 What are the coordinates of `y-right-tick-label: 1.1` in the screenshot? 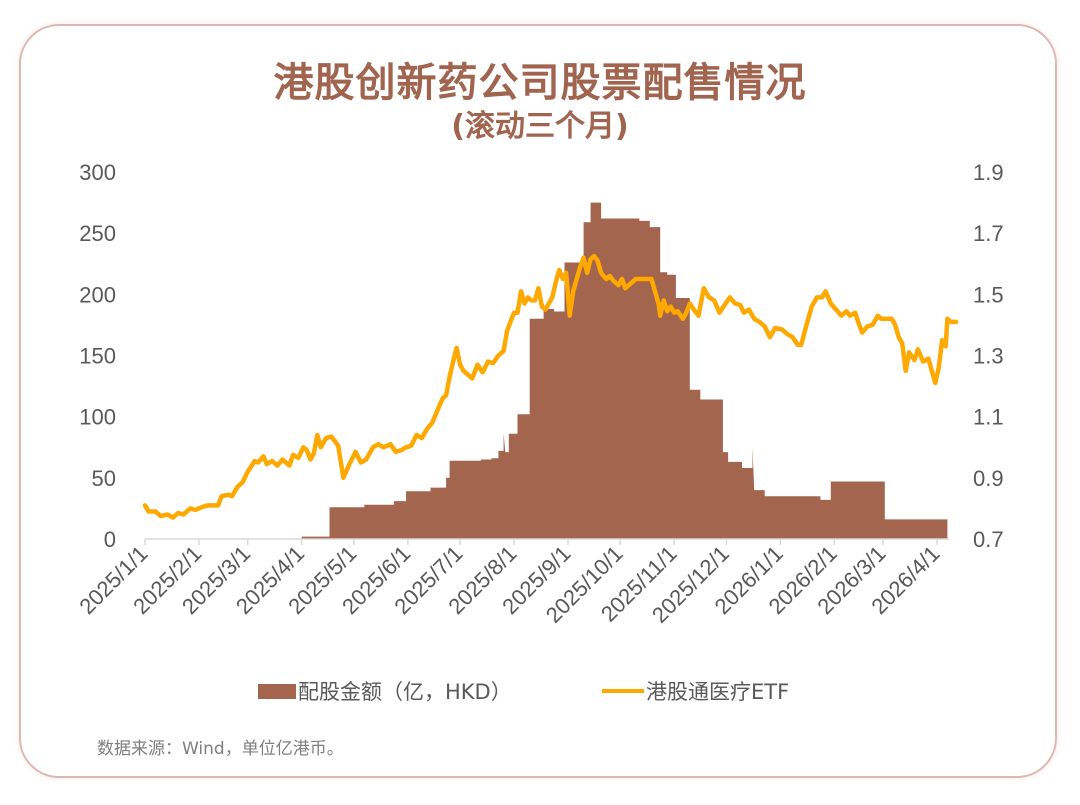 It's located at (988, 417).